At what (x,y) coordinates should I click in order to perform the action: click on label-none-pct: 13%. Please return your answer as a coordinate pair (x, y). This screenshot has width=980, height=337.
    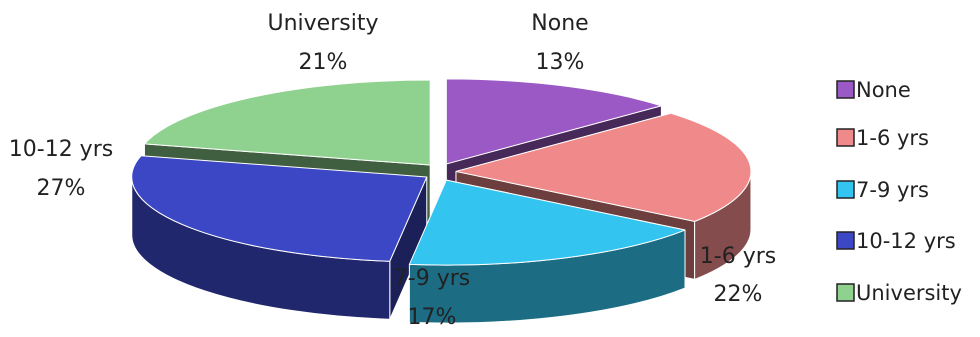
    Looking at the image, I should click on (560, 62).